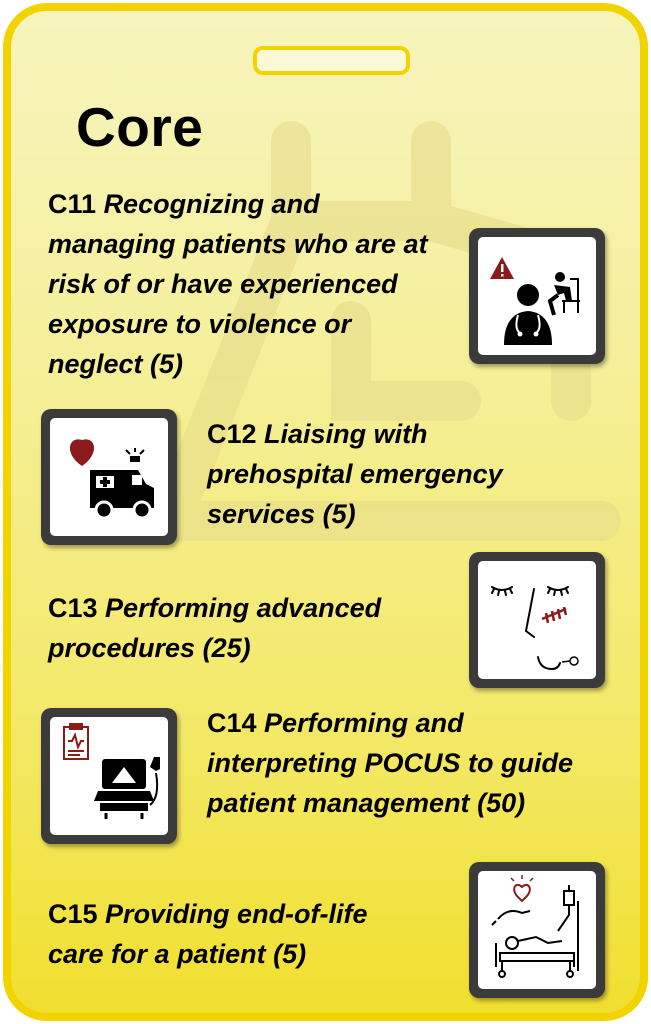 The image size is (651, 1024). I want to click on item-label: Performing advanced procedures, so click(215, 628).